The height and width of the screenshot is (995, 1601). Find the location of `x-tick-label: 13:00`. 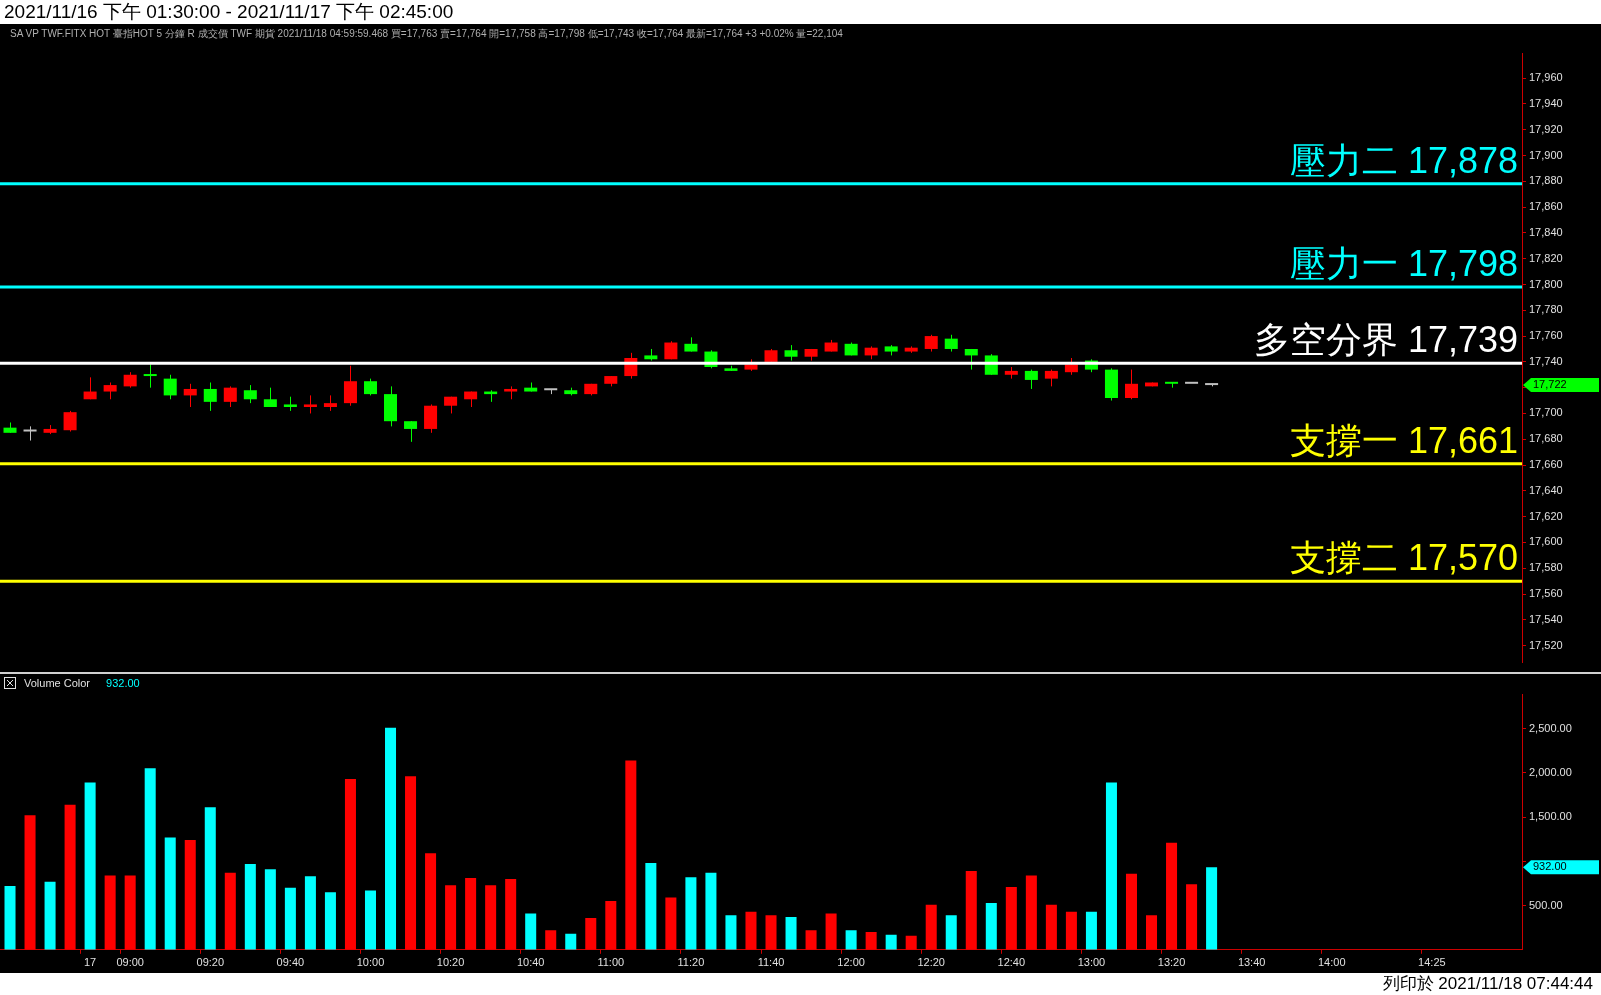

x-tick-label: 13:00 is located at coordinates (1091, 962).